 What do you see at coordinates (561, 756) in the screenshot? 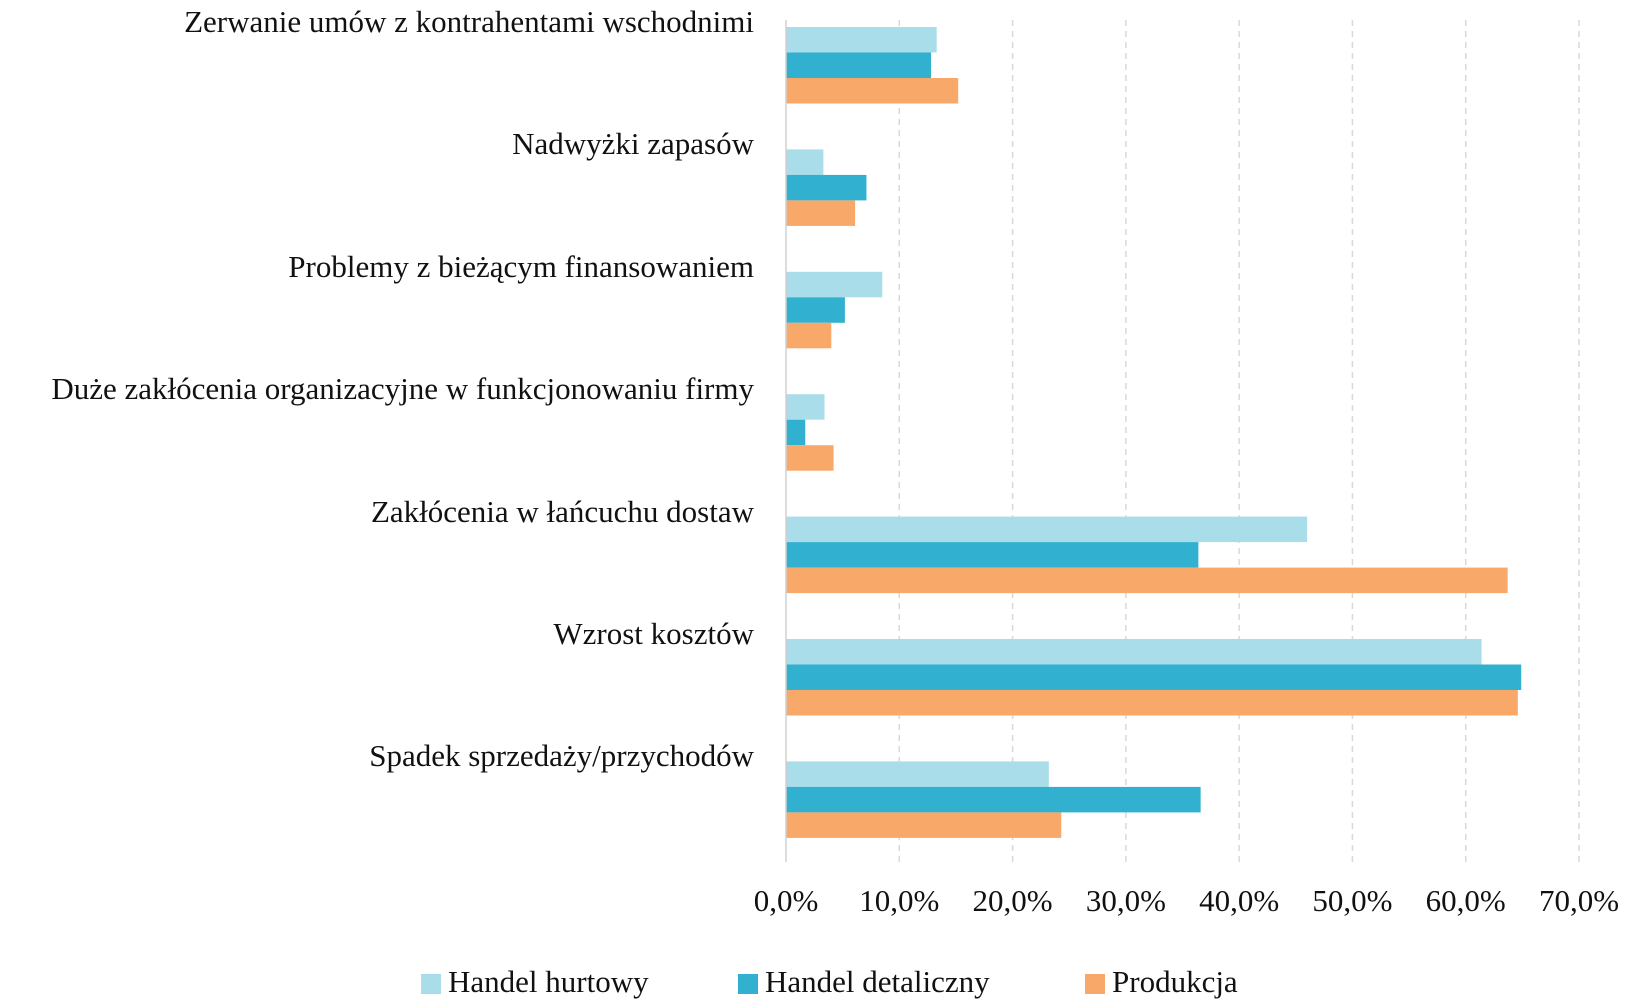
I see `category-label: Spadek sprzedaży/przychodów` at bounding box center [561, 756].